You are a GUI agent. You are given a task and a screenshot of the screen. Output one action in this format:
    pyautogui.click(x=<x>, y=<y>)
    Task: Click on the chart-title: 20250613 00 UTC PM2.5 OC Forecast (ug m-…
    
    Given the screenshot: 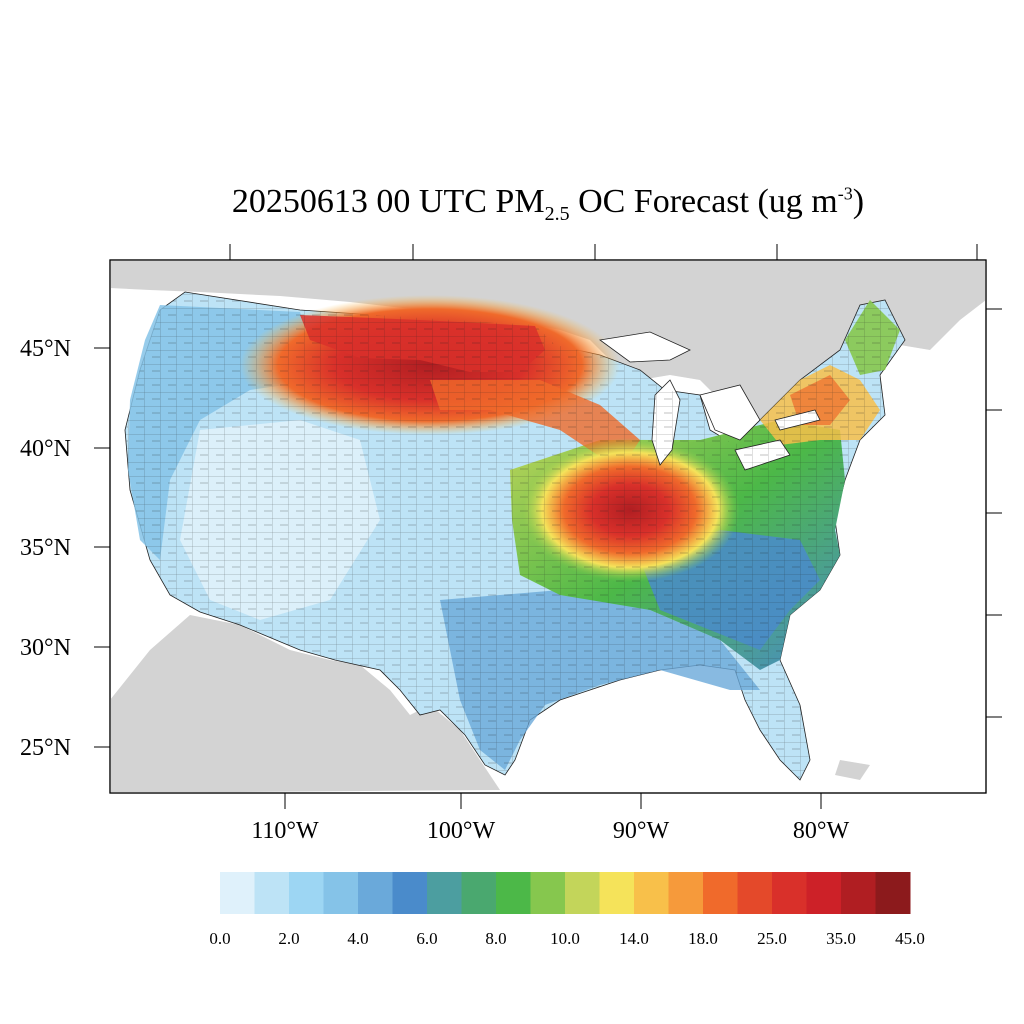 What is the action you would take?
    pyautogui.click(x=548, y=204)
    